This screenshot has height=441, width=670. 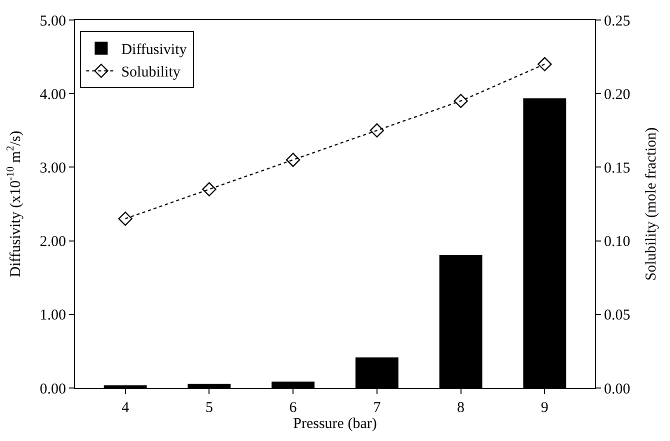 What do you see at coordinates (617, 94) in the screenshot?
I see `y2-tick-label: 0.20` at bounding box center [617, 94].